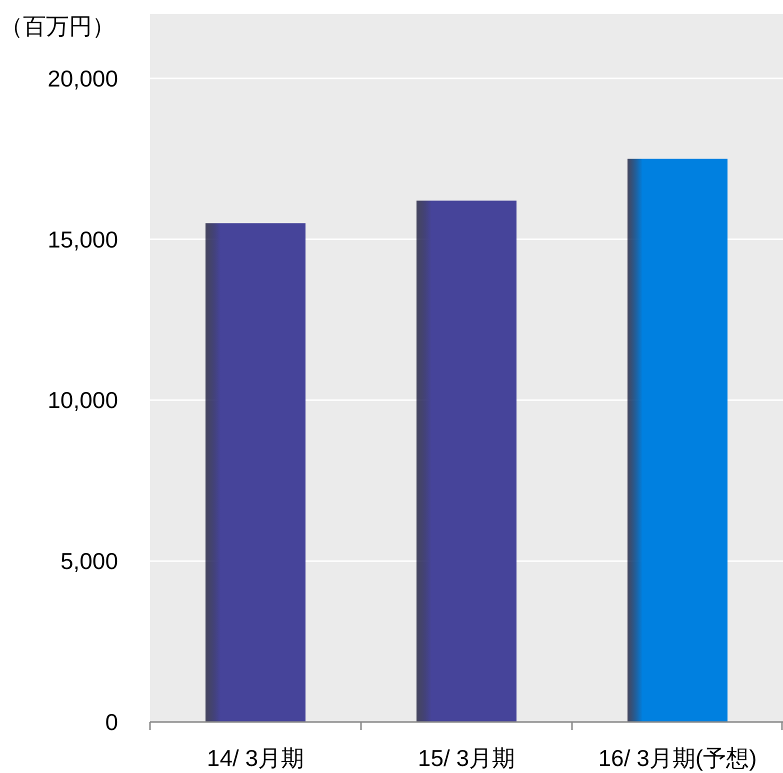 The height and width of the screenshot is (773, 783). What do you see at coordinates (83, 400) in the screenshot?
I see `y-tick-label: 10,000` at bounding box center [83, 400].